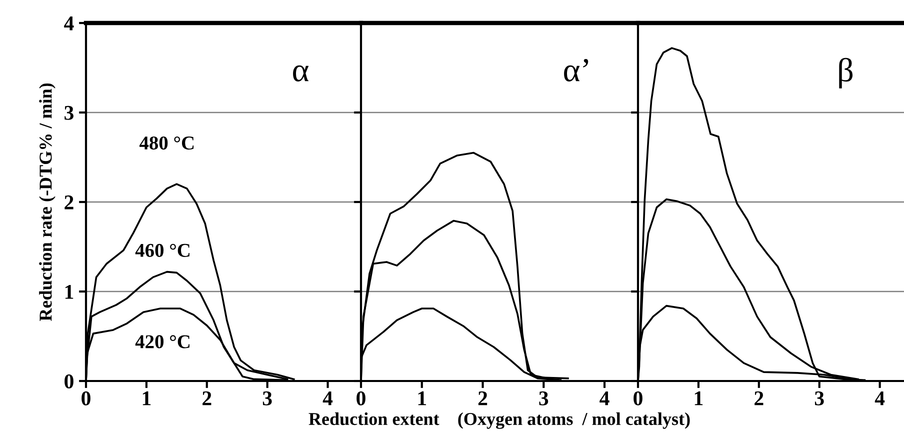 The height and width of the screenshot is (447, 904). I want to click on y-axis-title: Reduction rate (-DTG% / min), so click(47, 202).